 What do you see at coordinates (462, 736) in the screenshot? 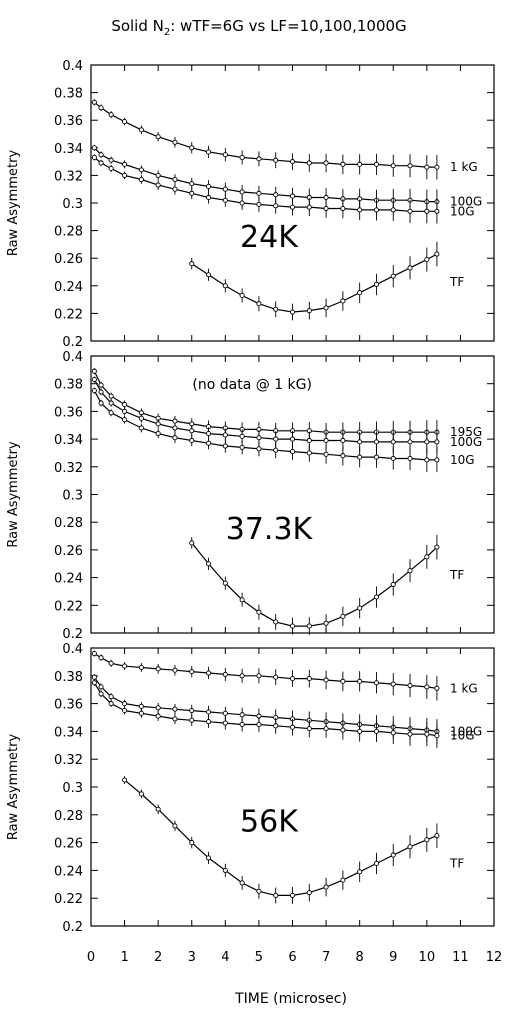
I see `series-label: 10G` at bounding box center [462, 736].